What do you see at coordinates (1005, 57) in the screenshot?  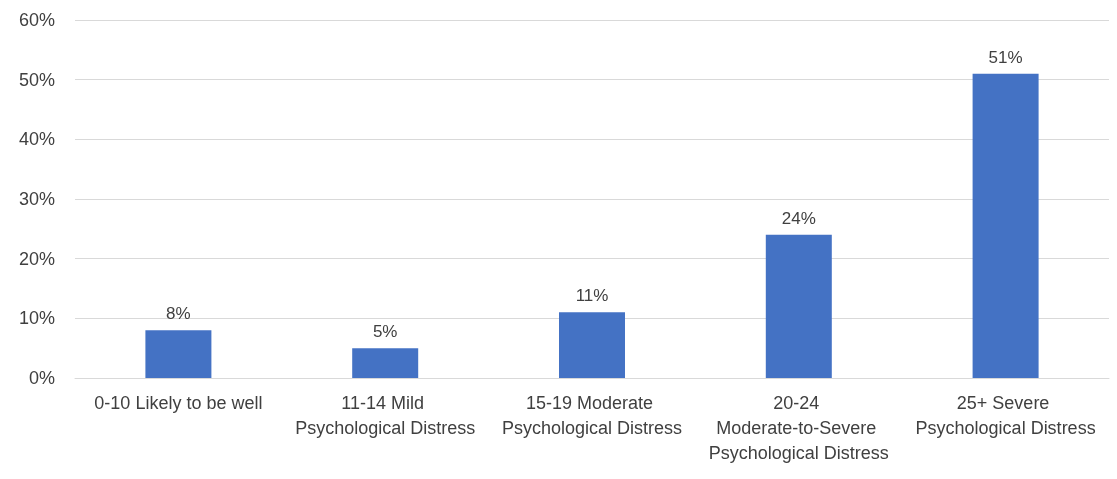 I see `data-label: 51%` at bounding box center [1005, 57].